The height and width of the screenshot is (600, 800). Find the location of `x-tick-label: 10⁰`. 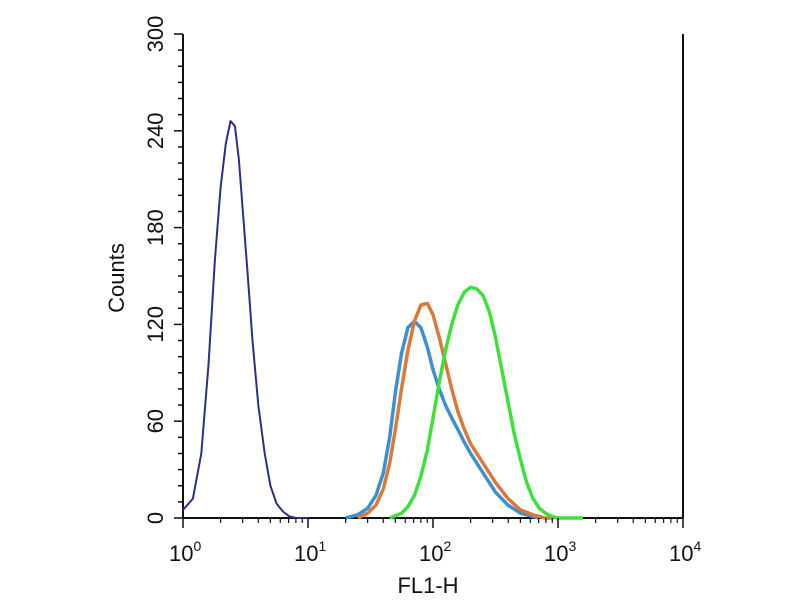

x-tick-label: 10⁰ is located at coordinates (185, 552).